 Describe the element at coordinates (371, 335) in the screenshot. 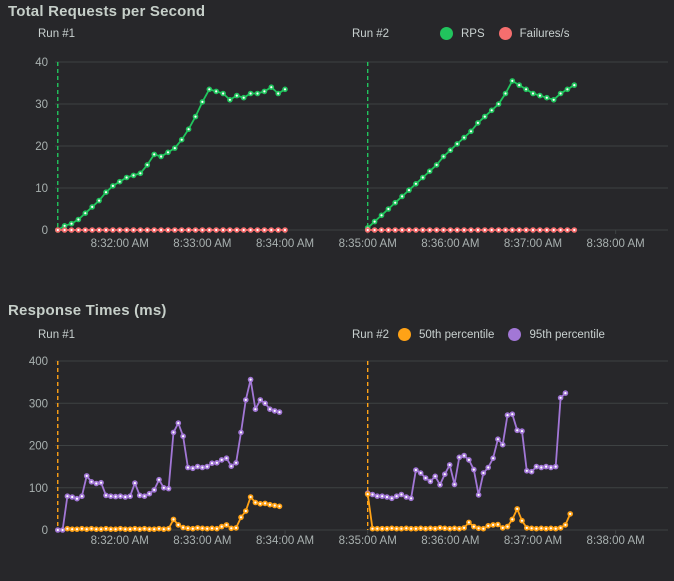

I see `response-run2-annotation: Run #2` at that location.